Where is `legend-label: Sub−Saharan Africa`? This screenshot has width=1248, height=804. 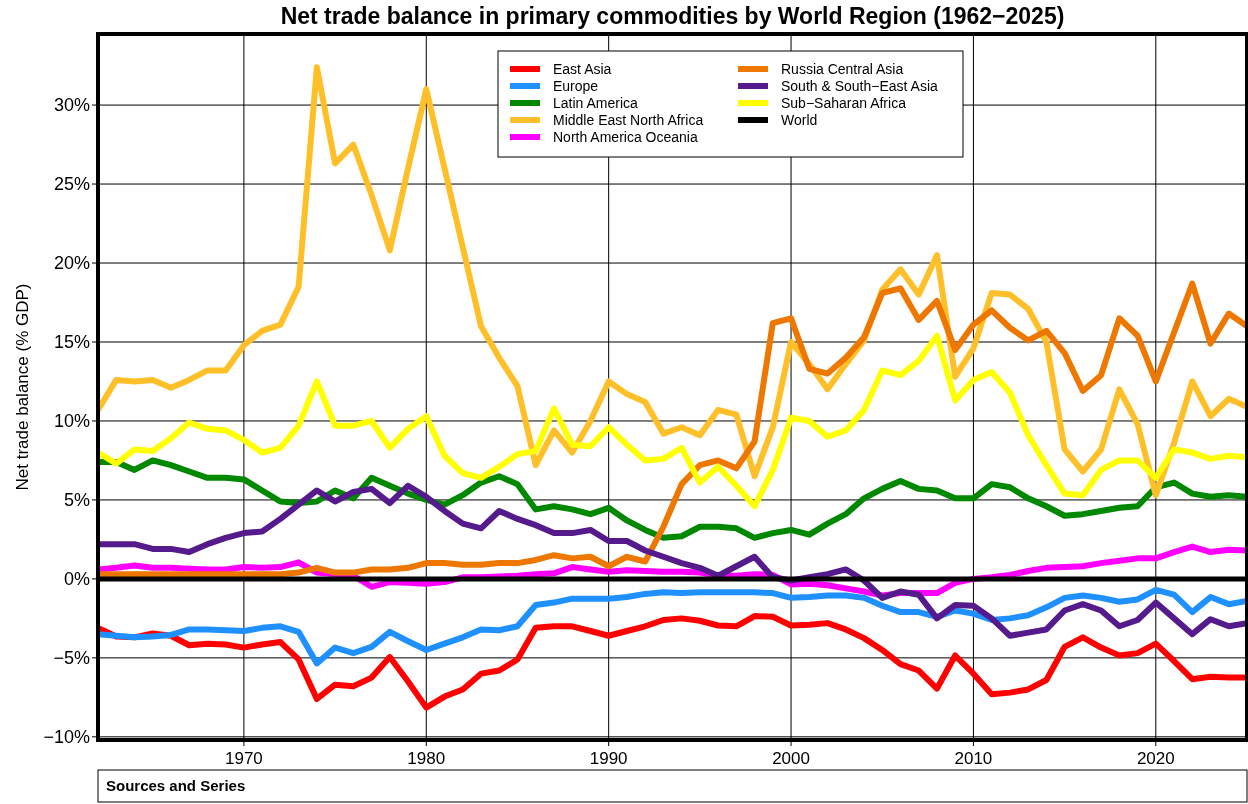 legend-label: Sub−Saharan Africa is located at coordinates (844, 102).